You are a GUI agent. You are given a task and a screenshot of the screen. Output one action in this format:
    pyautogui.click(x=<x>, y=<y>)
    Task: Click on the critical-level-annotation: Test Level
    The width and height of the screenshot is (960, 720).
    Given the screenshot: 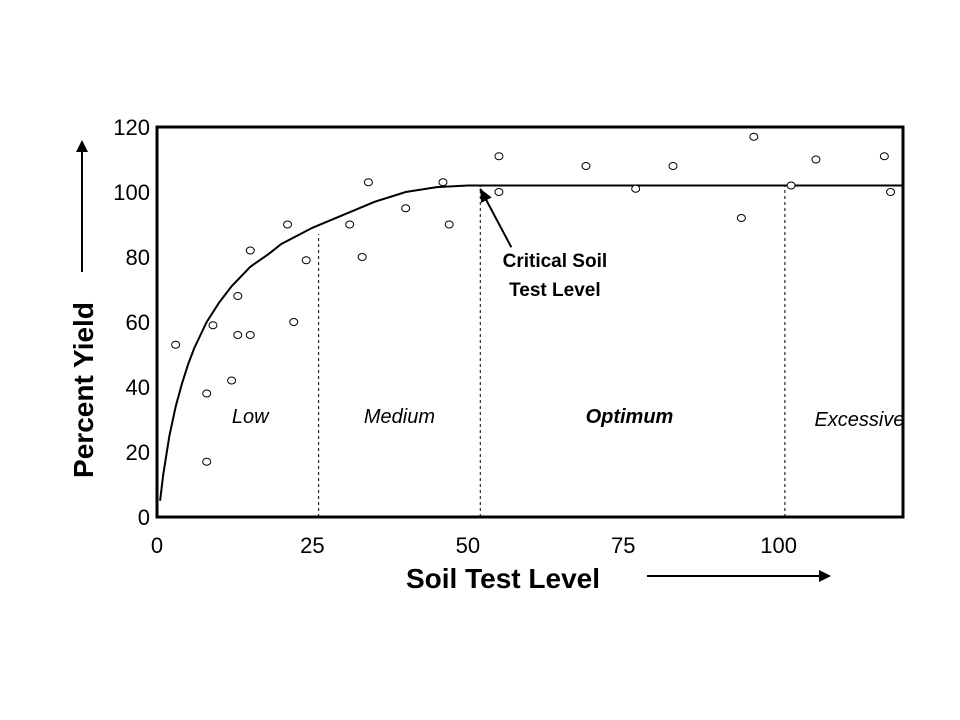 What is the action you would take?
    pyautogui.click(x=555, y=290)
    